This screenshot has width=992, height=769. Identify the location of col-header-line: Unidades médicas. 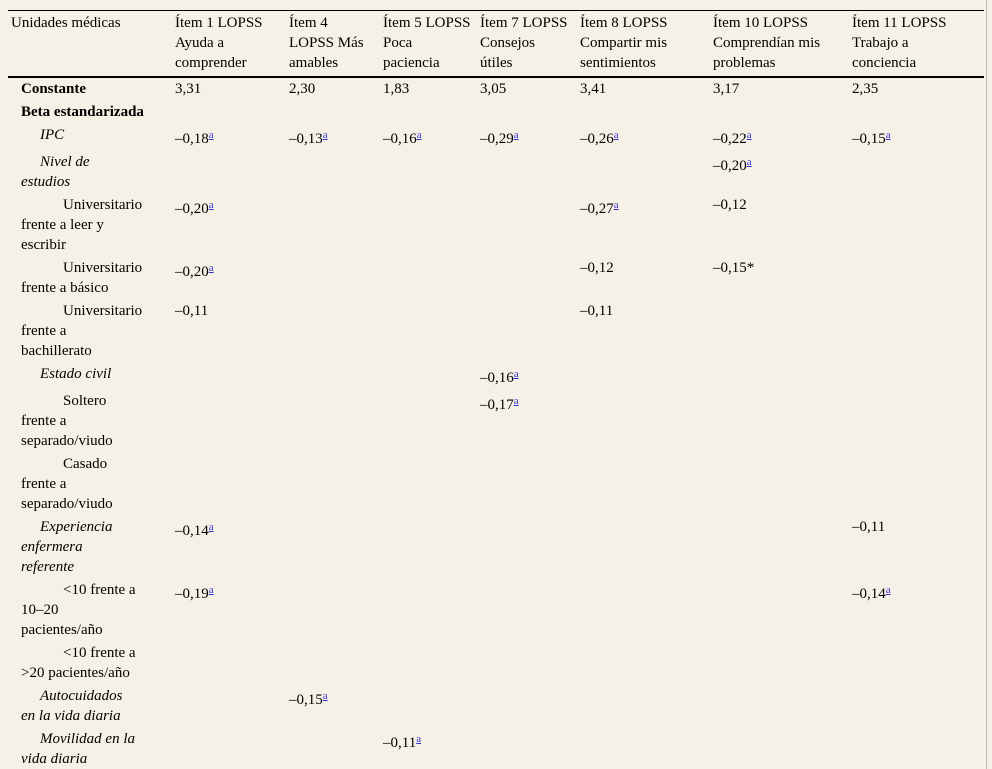
(66, 23).